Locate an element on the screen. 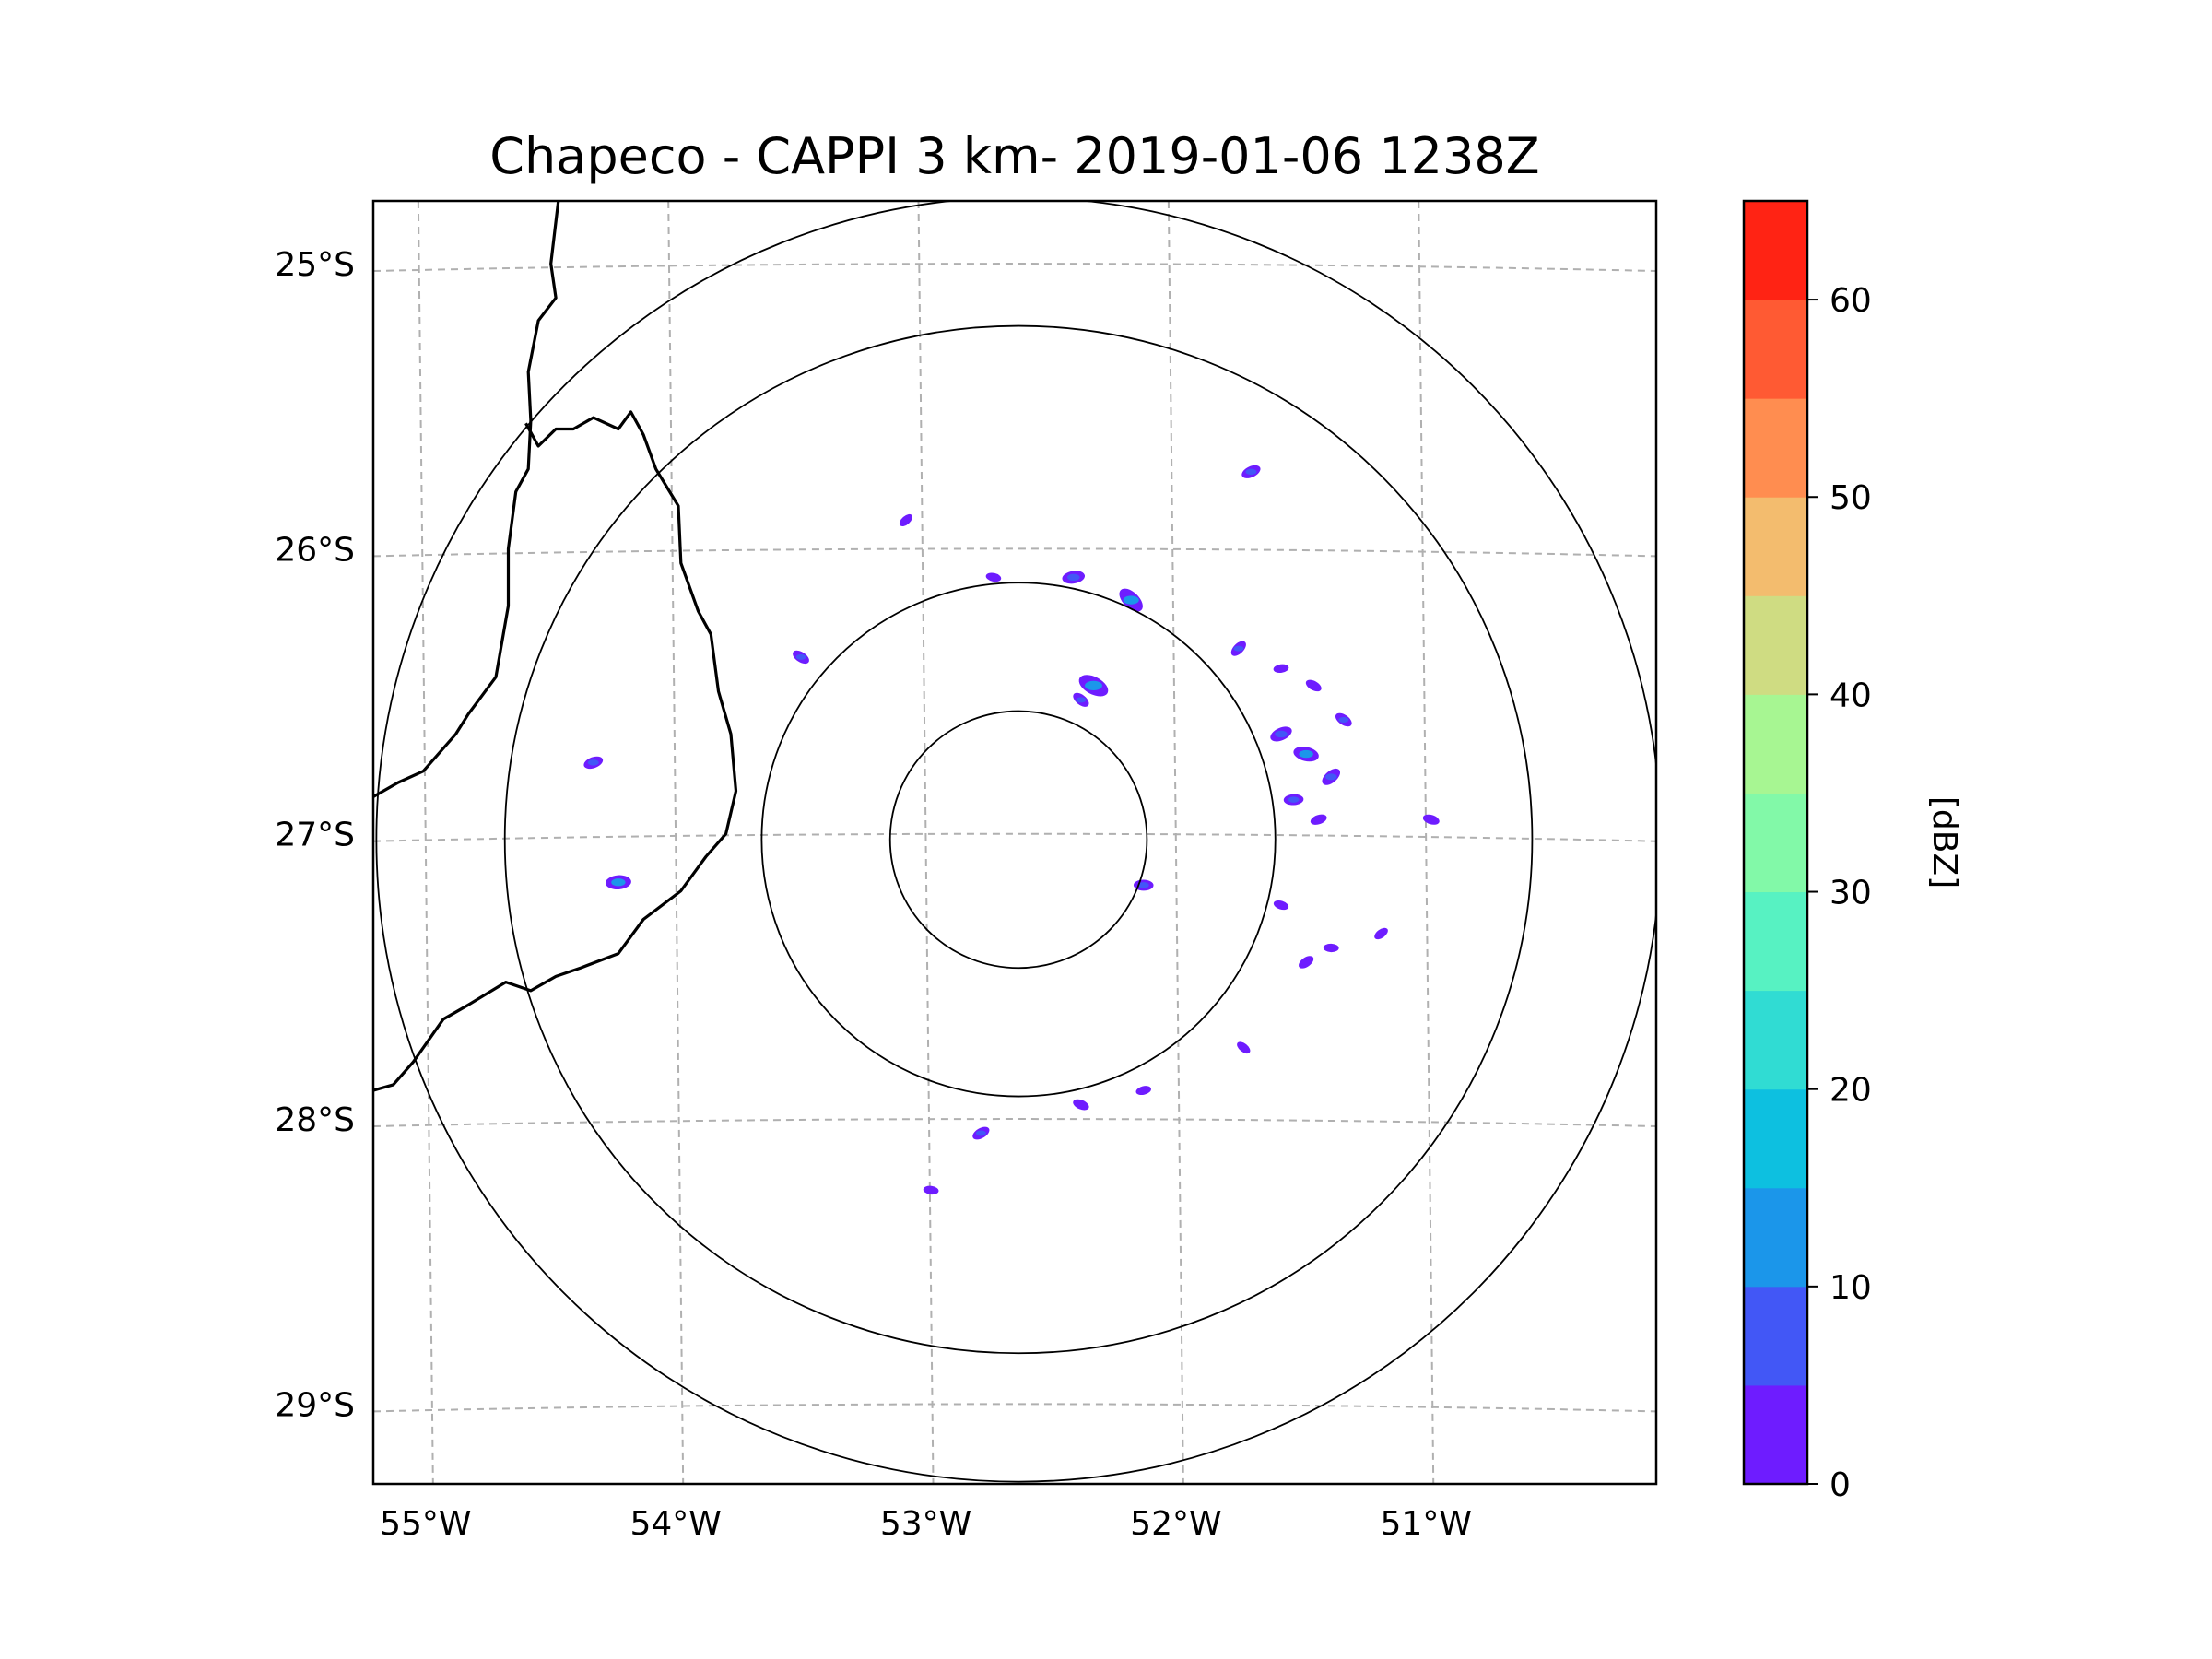 The image size is (2212, 1659). echo-cell-e-5-core is located at coordinates (1343, 719).